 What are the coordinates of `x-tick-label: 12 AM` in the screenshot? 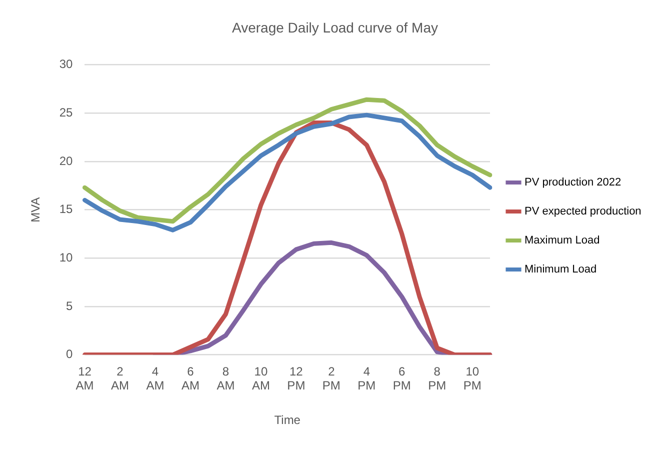 It's located at (85, 378).